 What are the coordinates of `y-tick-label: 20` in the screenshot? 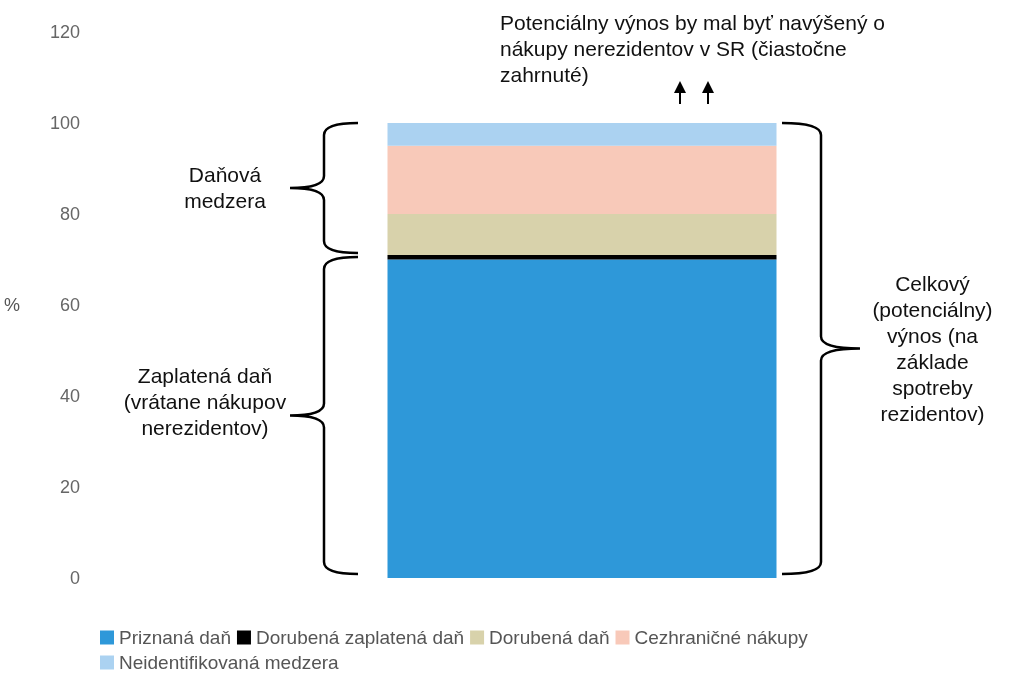 It's located at (69, 487).